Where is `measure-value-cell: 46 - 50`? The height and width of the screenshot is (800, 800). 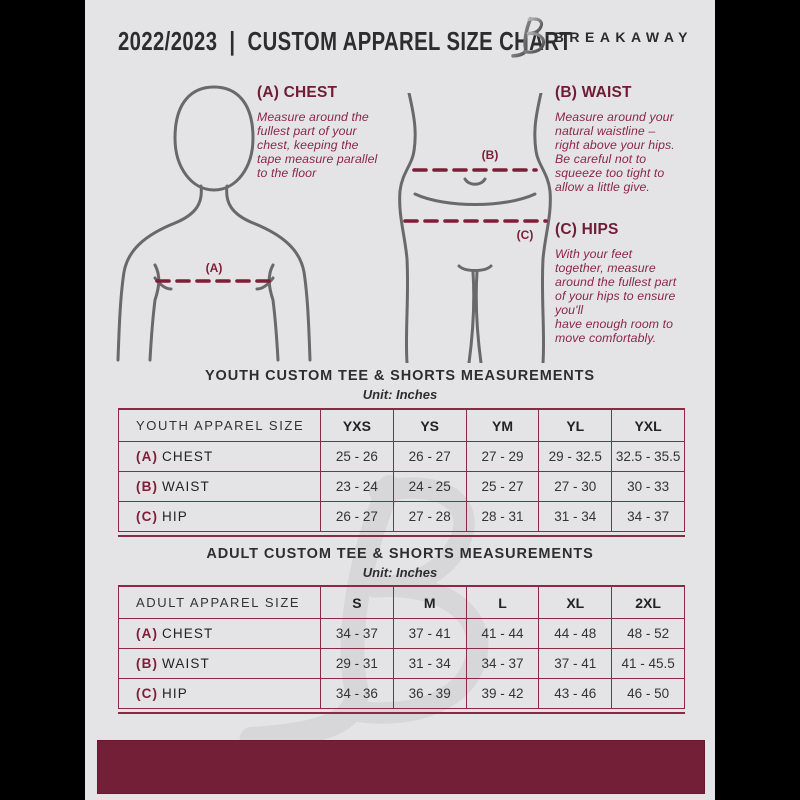 measure-value-cell: 46 - 50 is located at coordinates (648, 693).